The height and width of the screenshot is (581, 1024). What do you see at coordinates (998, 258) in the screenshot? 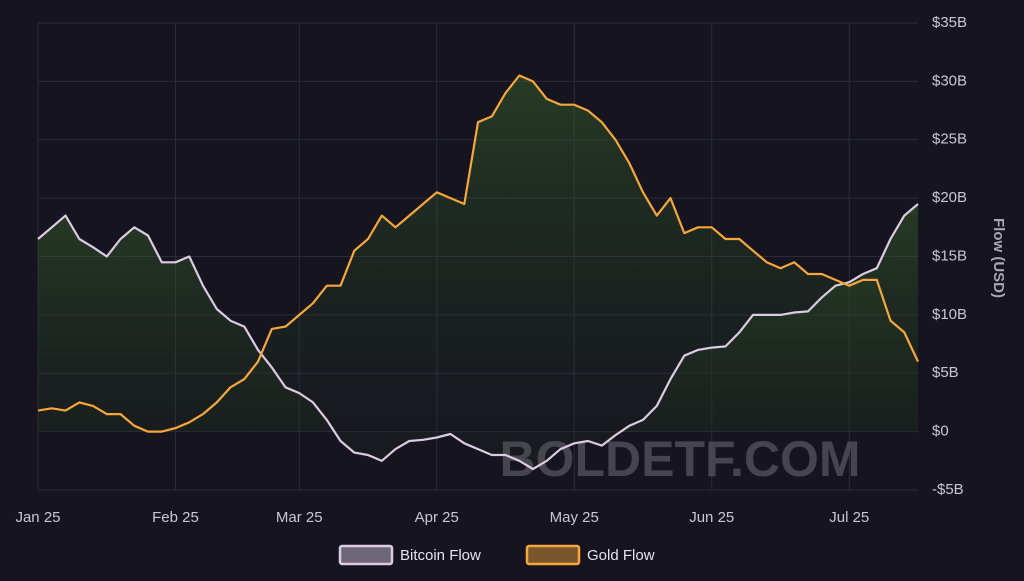
I see `y-axis-title: Flow (USD)` at bounding box center [998, 258].